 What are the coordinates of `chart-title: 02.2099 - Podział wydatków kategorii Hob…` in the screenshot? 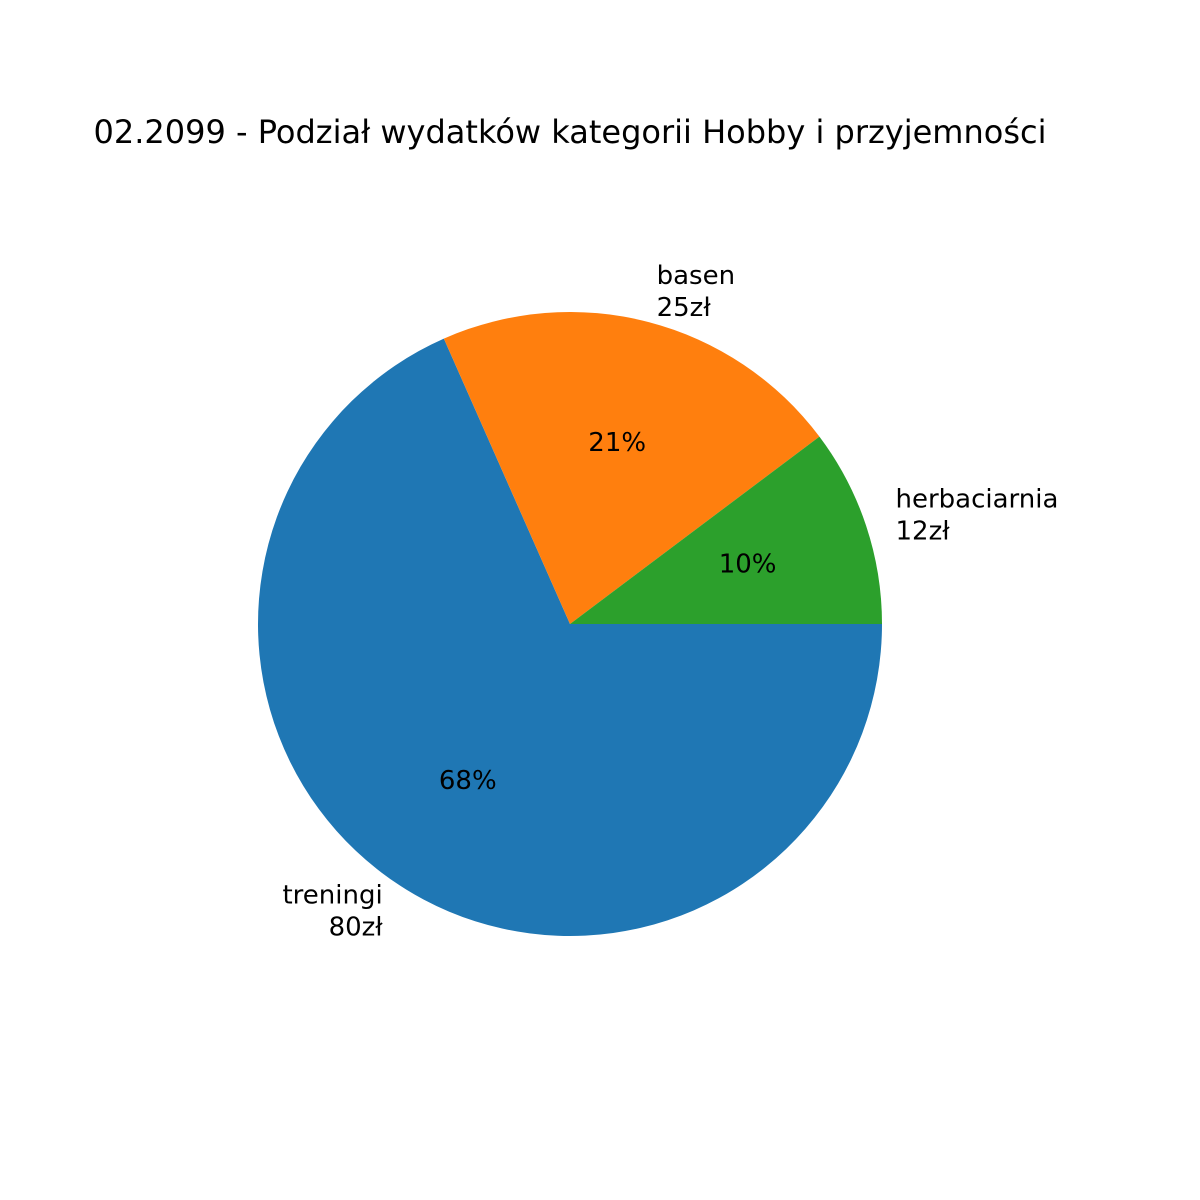 It's located at (570, 132).